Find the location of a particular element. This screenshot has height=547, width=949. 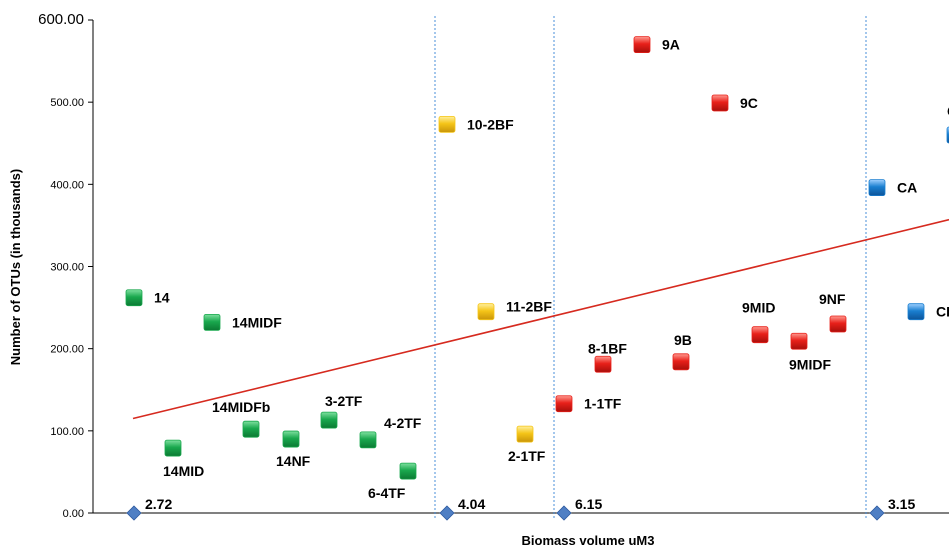

point-label-14: 14 is located at coordinates (162, 298).